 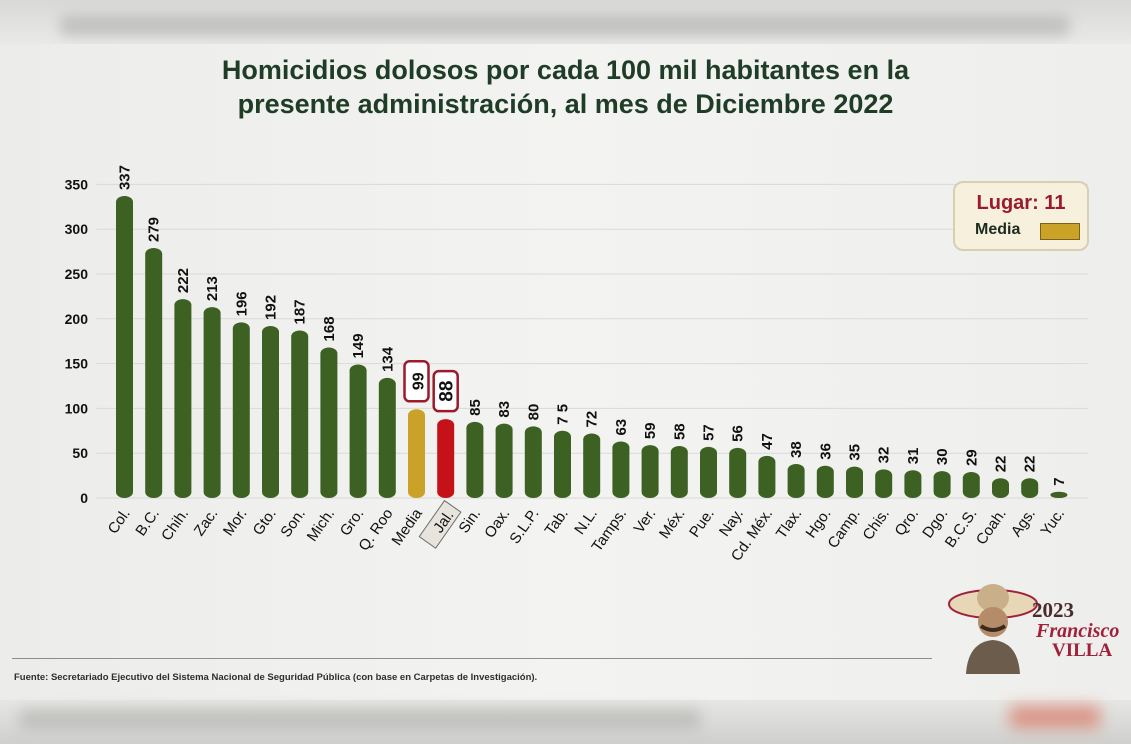 I want to click on bar-mex, so click(x=679, y=472).